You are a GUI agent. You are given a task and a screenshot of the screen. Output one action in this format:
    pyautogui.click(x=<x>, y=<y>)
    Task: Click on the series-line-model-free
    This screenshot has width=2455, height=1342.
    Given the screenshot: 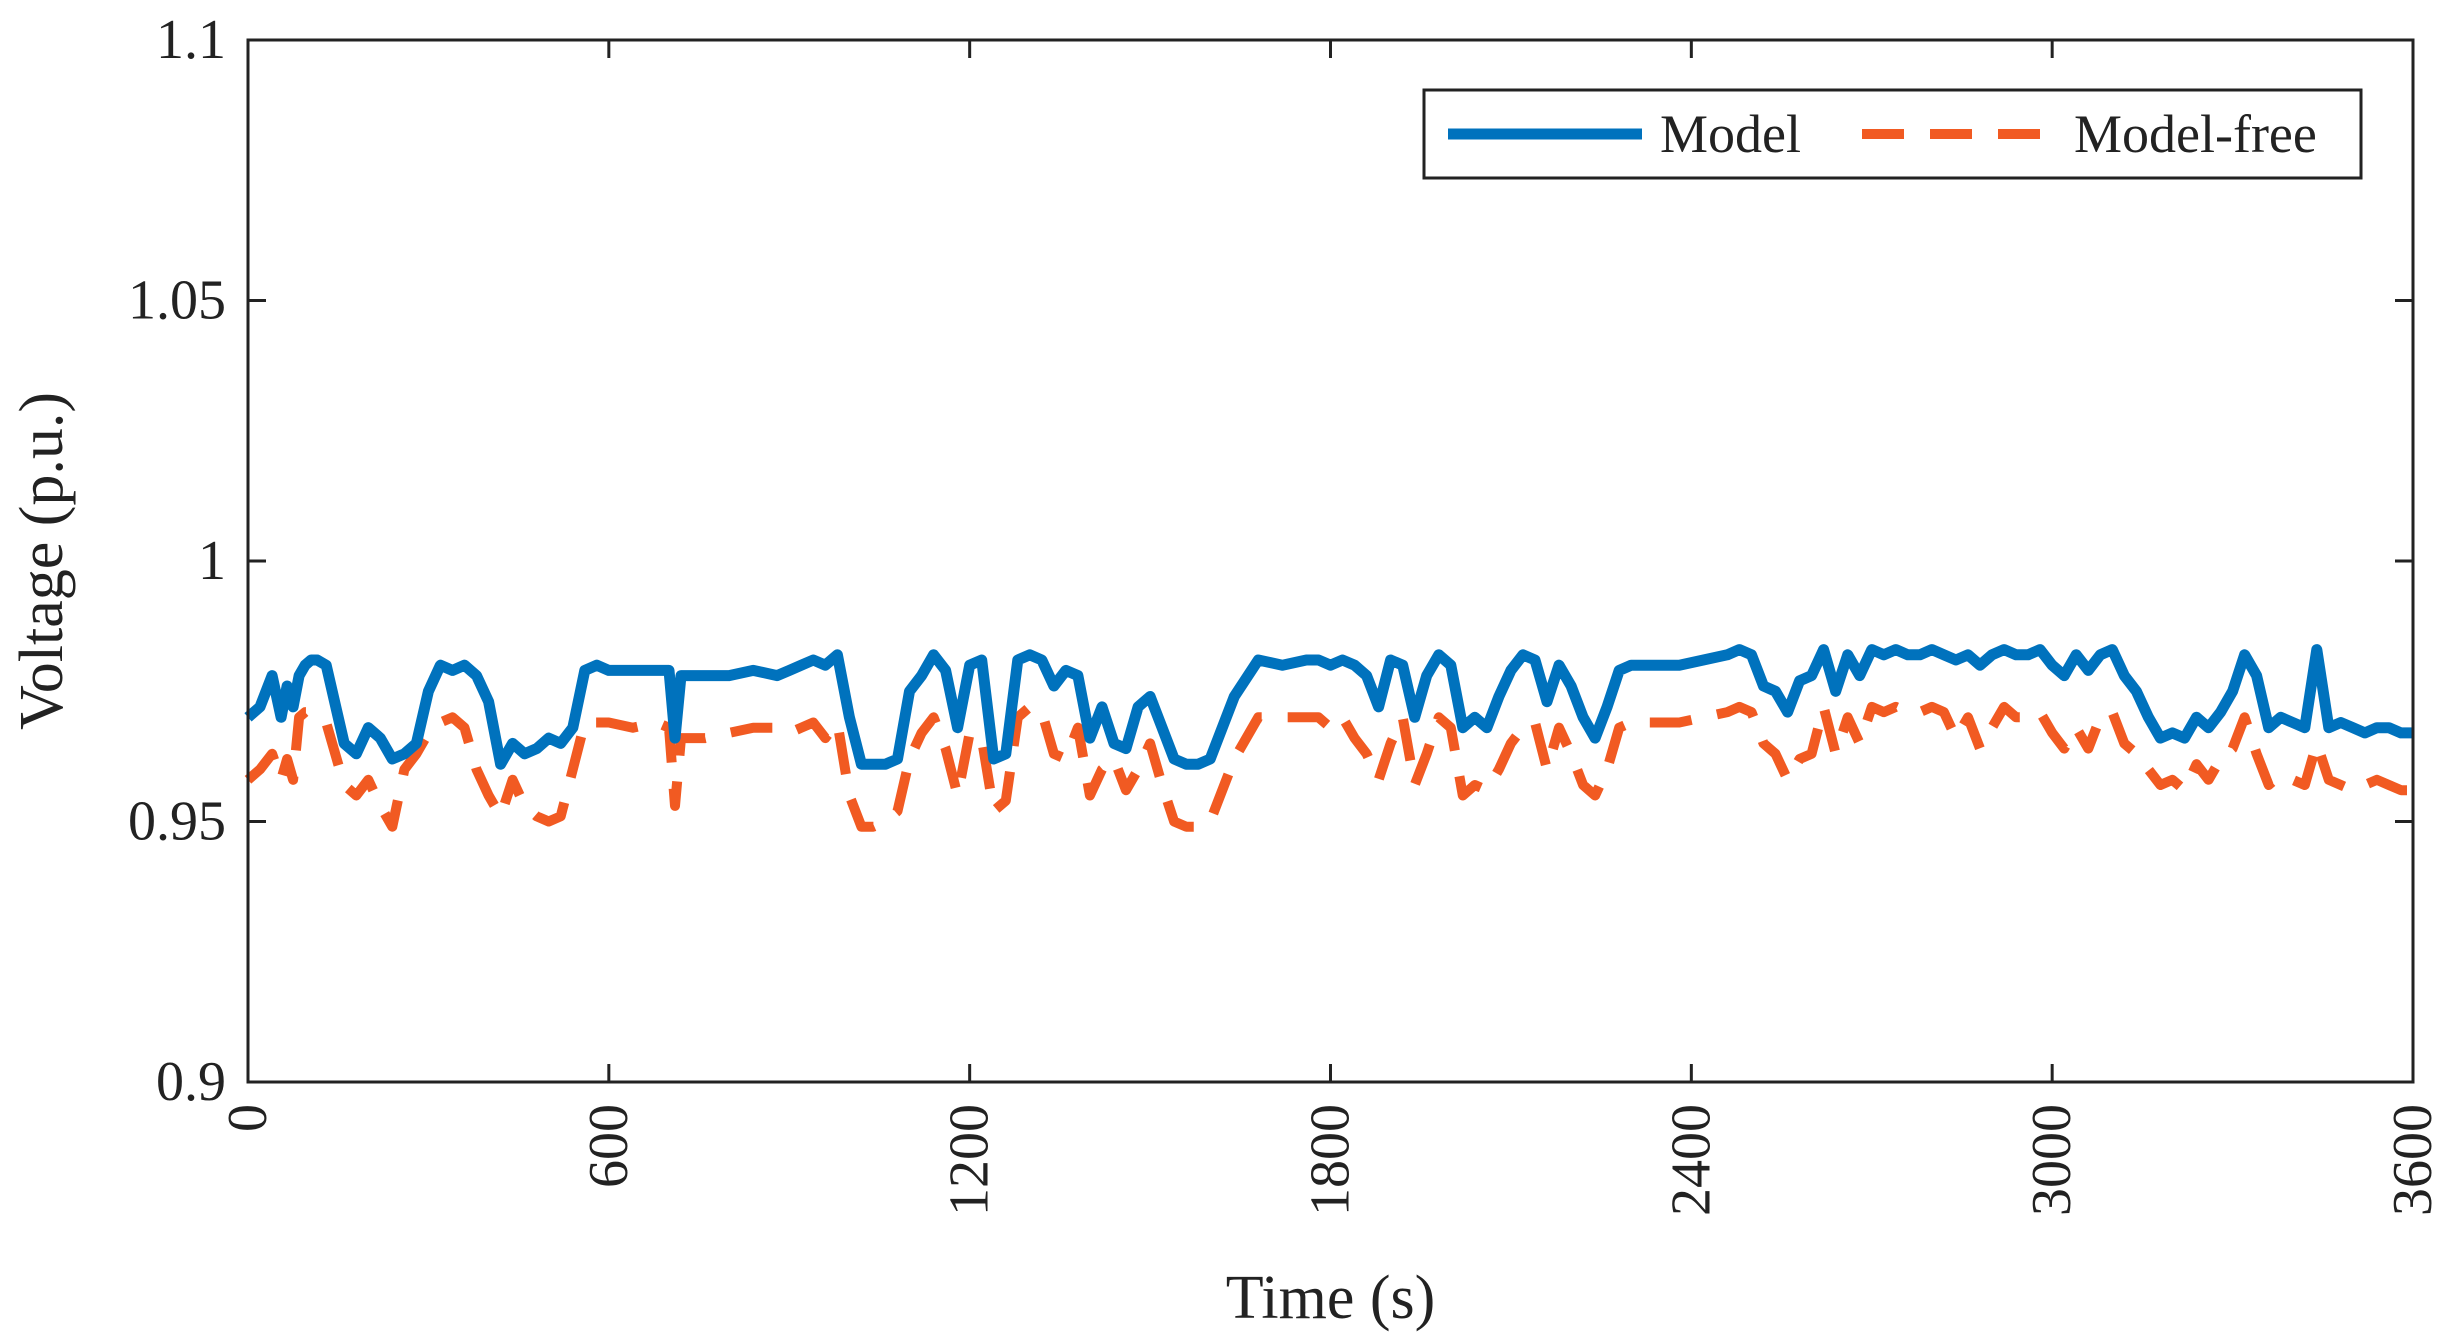 What is the action you would take?
    pyautogui.click(x=1328, y=766)
    